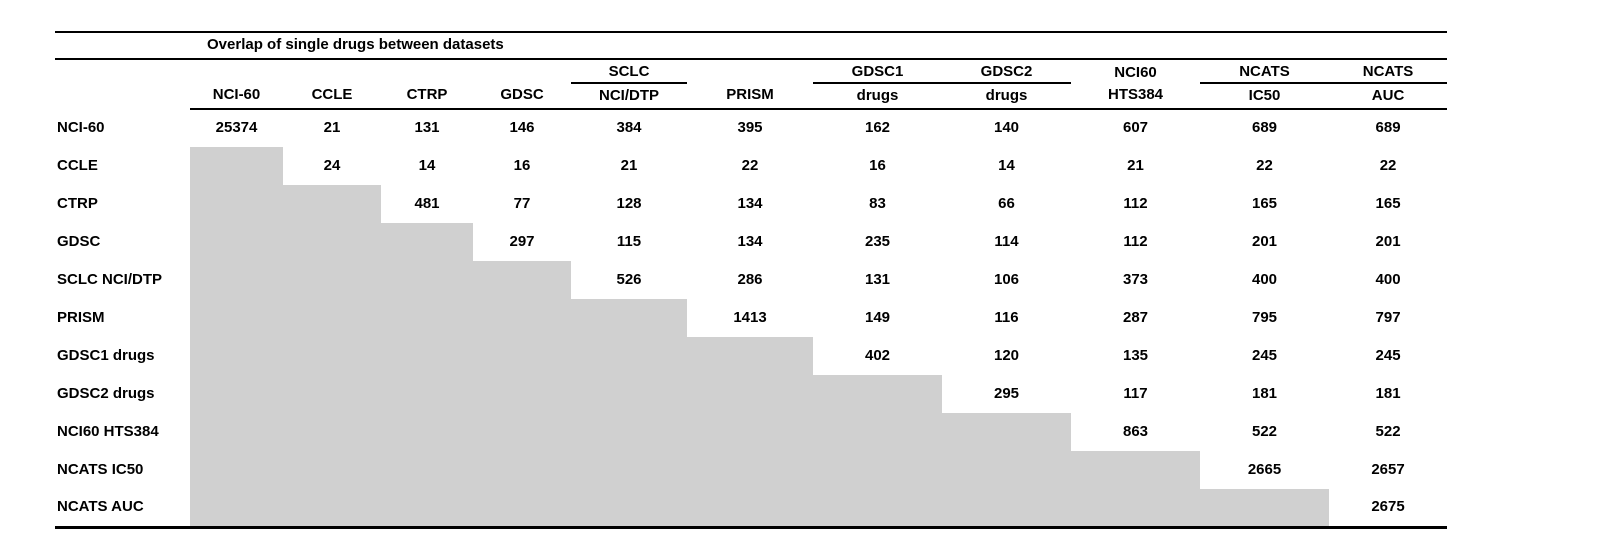 The width and height of the screenshot is (1616, 559). I want to click on row-label: PRISM, so click(81, 317).